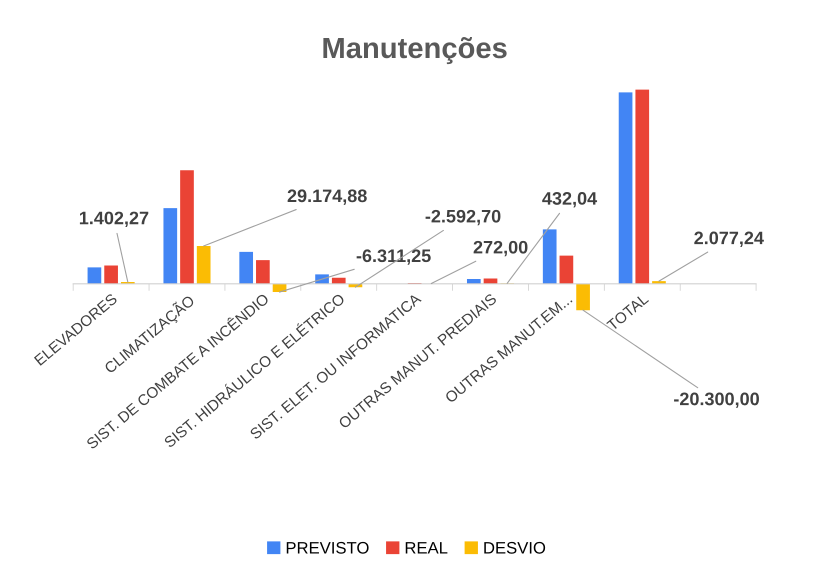 This screenshot has height=572, width=813. Describe the element at coordinates (716, 400) in the screenshot. I see `data-label: -20.300,00` at that location.